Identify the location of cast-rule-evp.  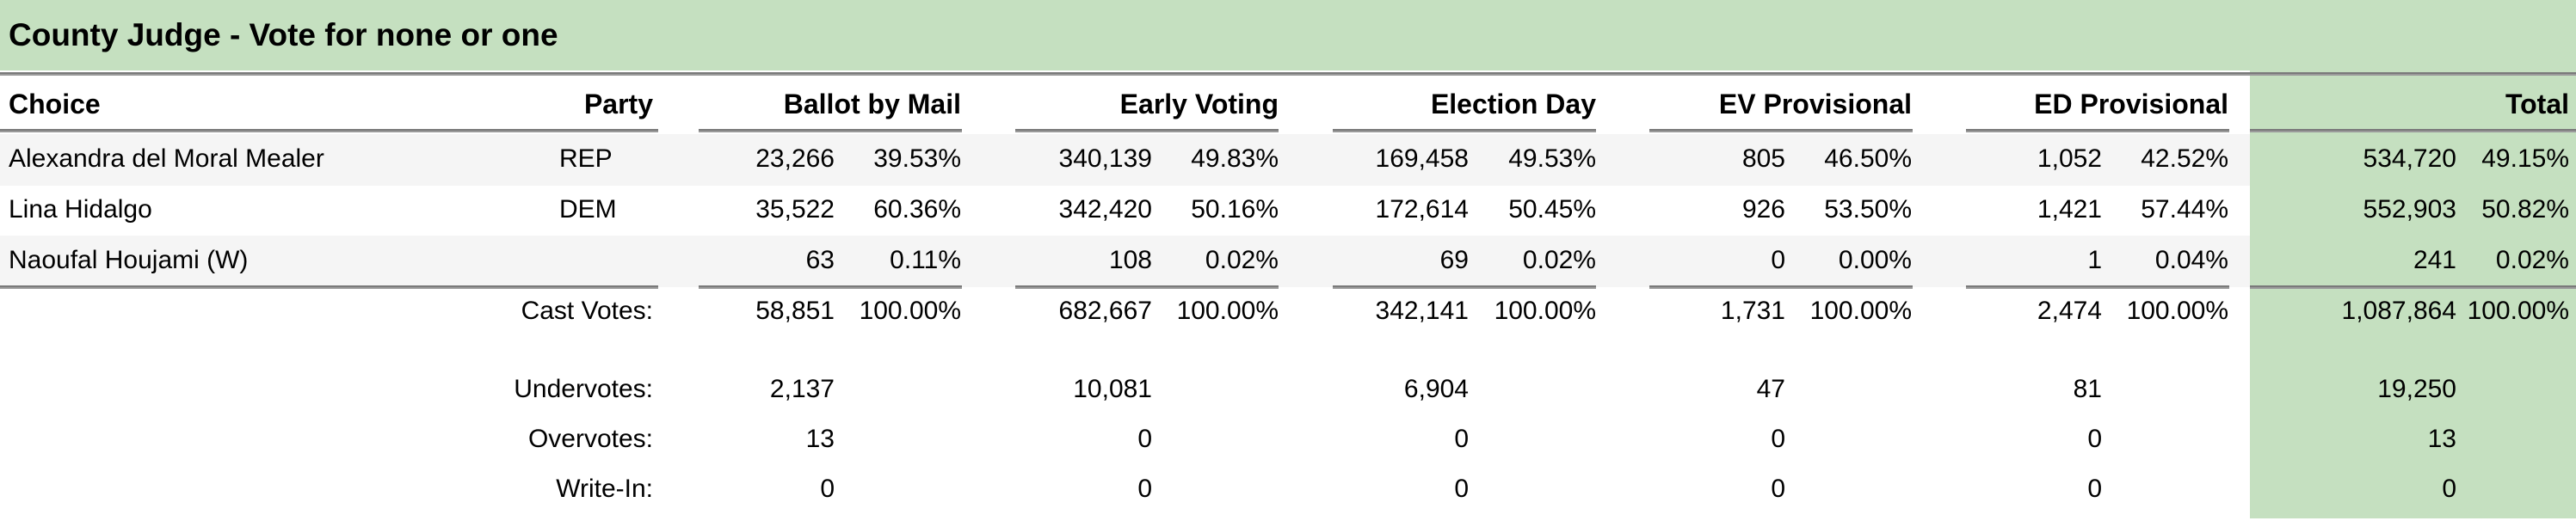
(1781, 287).